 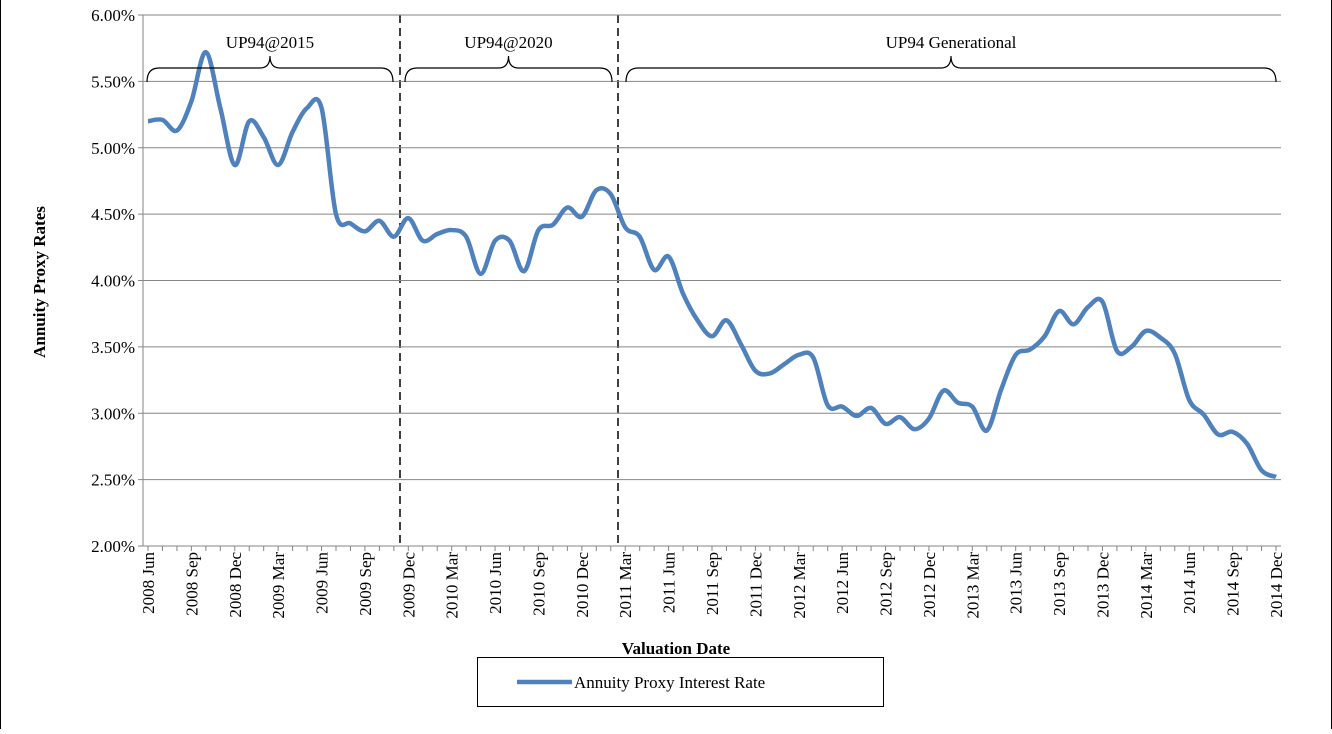 What do you see at coordinates (452, 585) in the screenshot?
I see `x-tick-label: 2010 Mar` at bounding box center [452, 585].